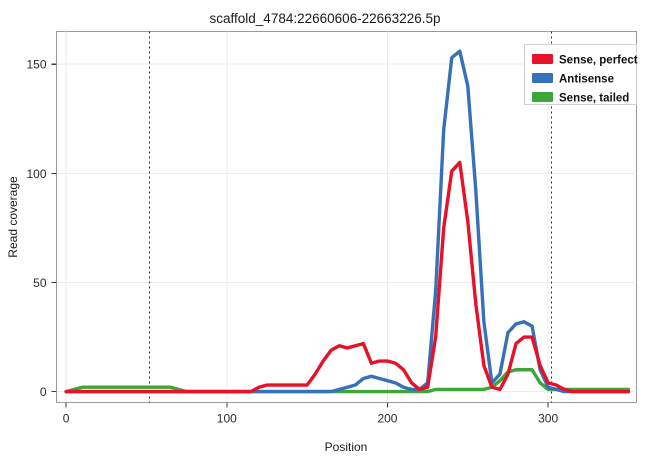 The width and height of the screenshot is (650, 460). I want to click on y-axis-label: Read coverage, so click(13, 217).